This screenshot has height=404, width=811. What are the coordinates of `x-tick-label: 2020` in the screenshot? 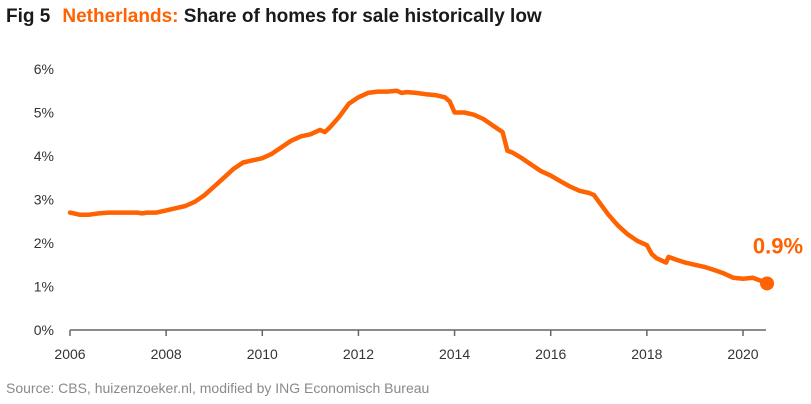 It's located at (742, 354).